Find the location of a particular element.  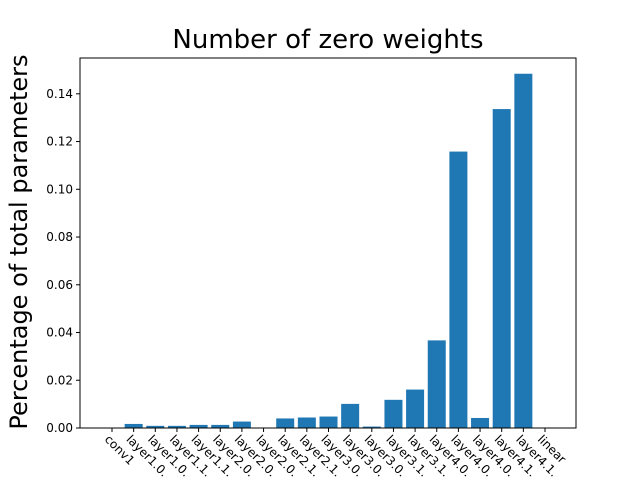

y-tick-label: 0.12 is located at coordinates (59, 142).